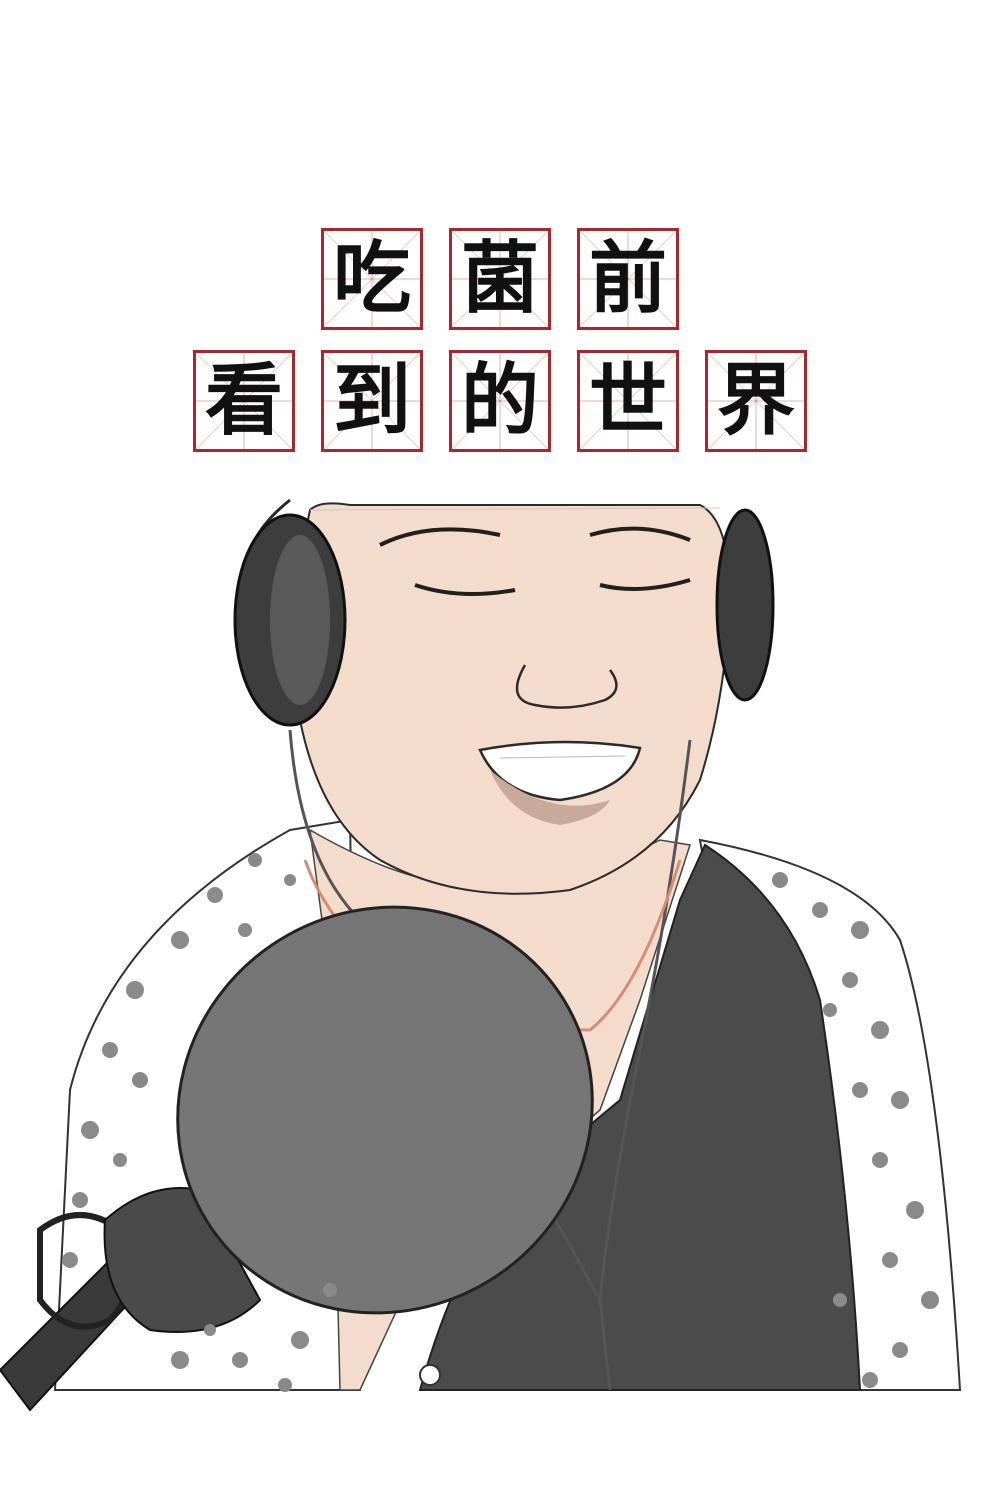 The image size is (1000, 1500). Describe the element at coordinates (440, 537) in the screenshot. I see `left-eyebrow` at that location.